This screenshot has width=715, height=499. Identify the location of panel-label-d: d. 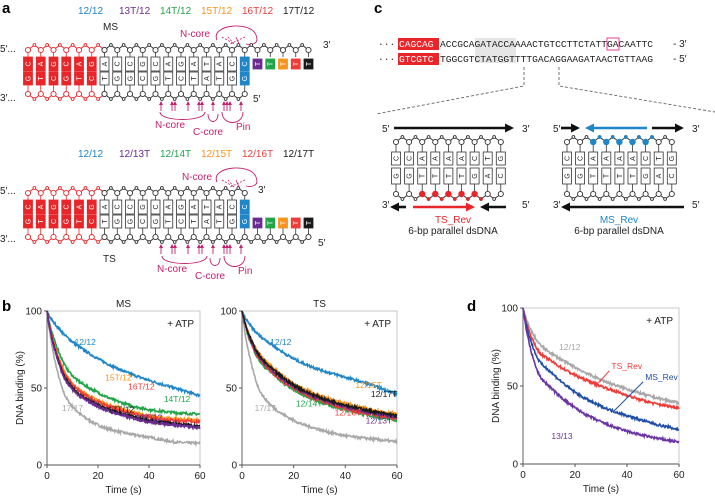
(471, 306).